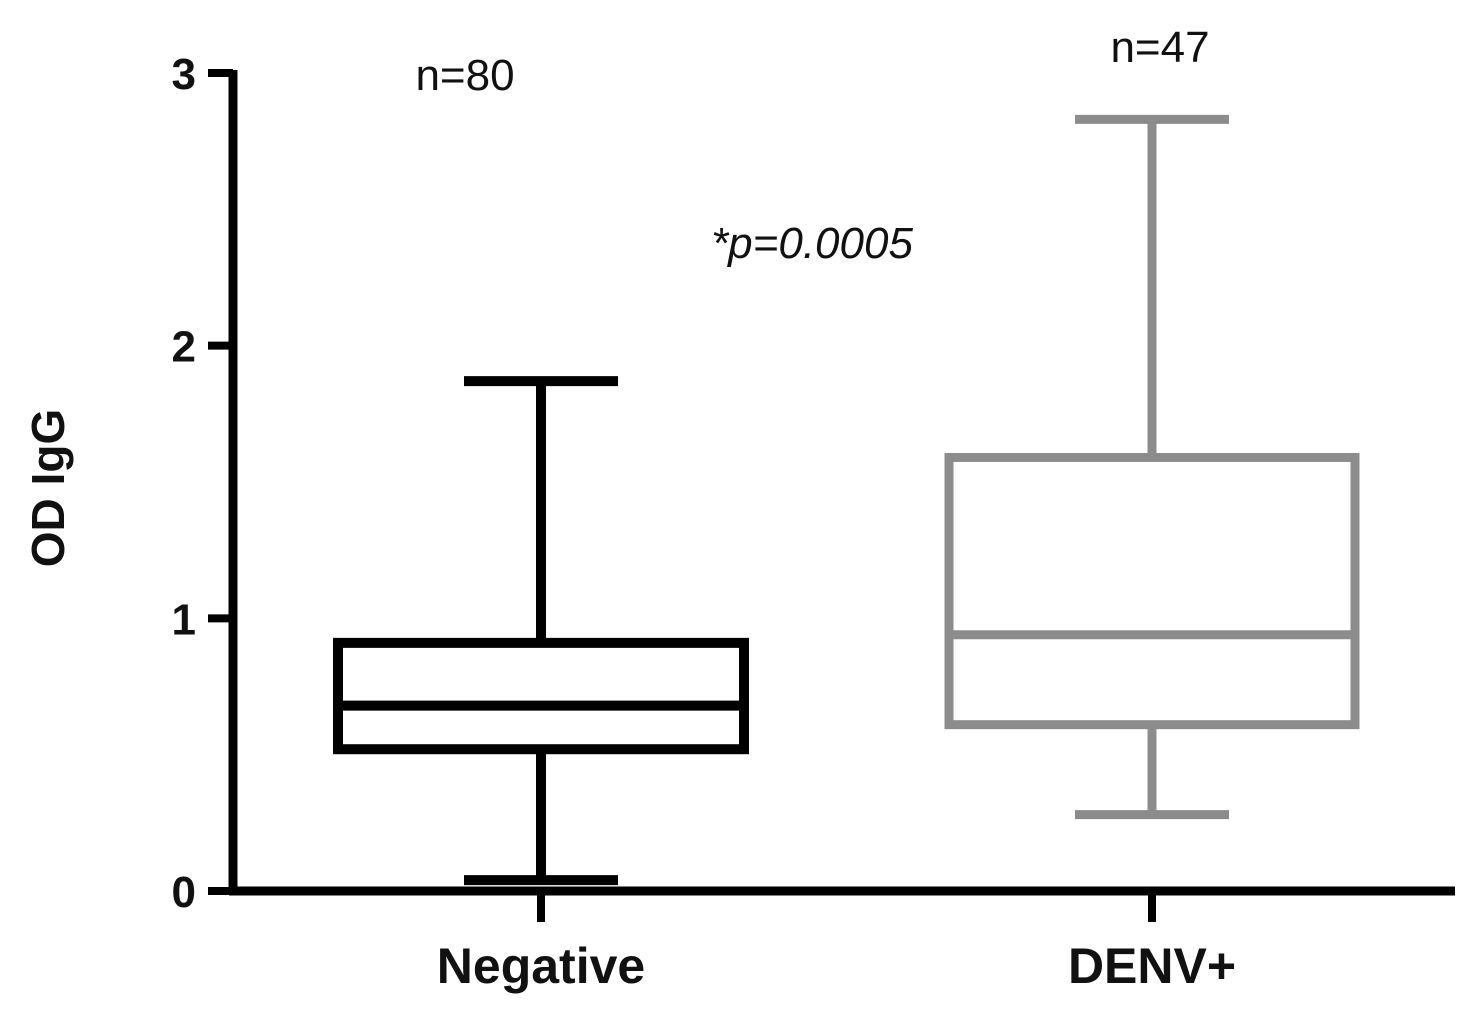 This screenshot has height=1015, width=1482. Describe the element at coordinates (1152, 966) in the screenshot. I see `x-tick-label: DENV+` at that location.